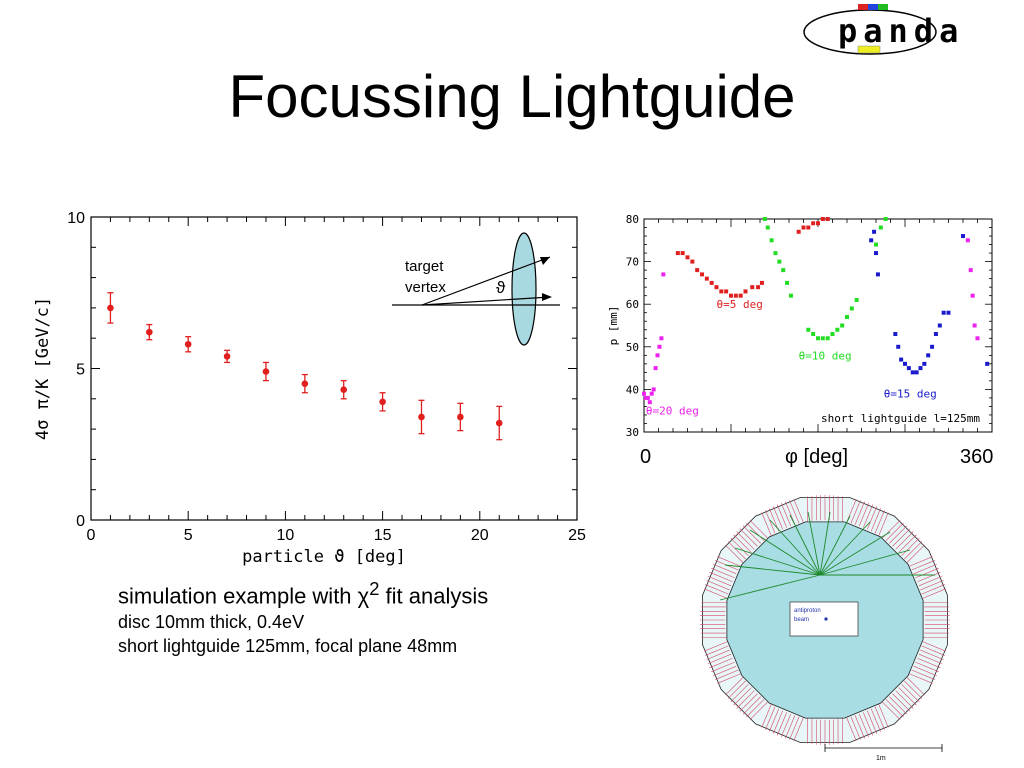  I want to click on theta-symbol: ϑ, so click(501, 287).